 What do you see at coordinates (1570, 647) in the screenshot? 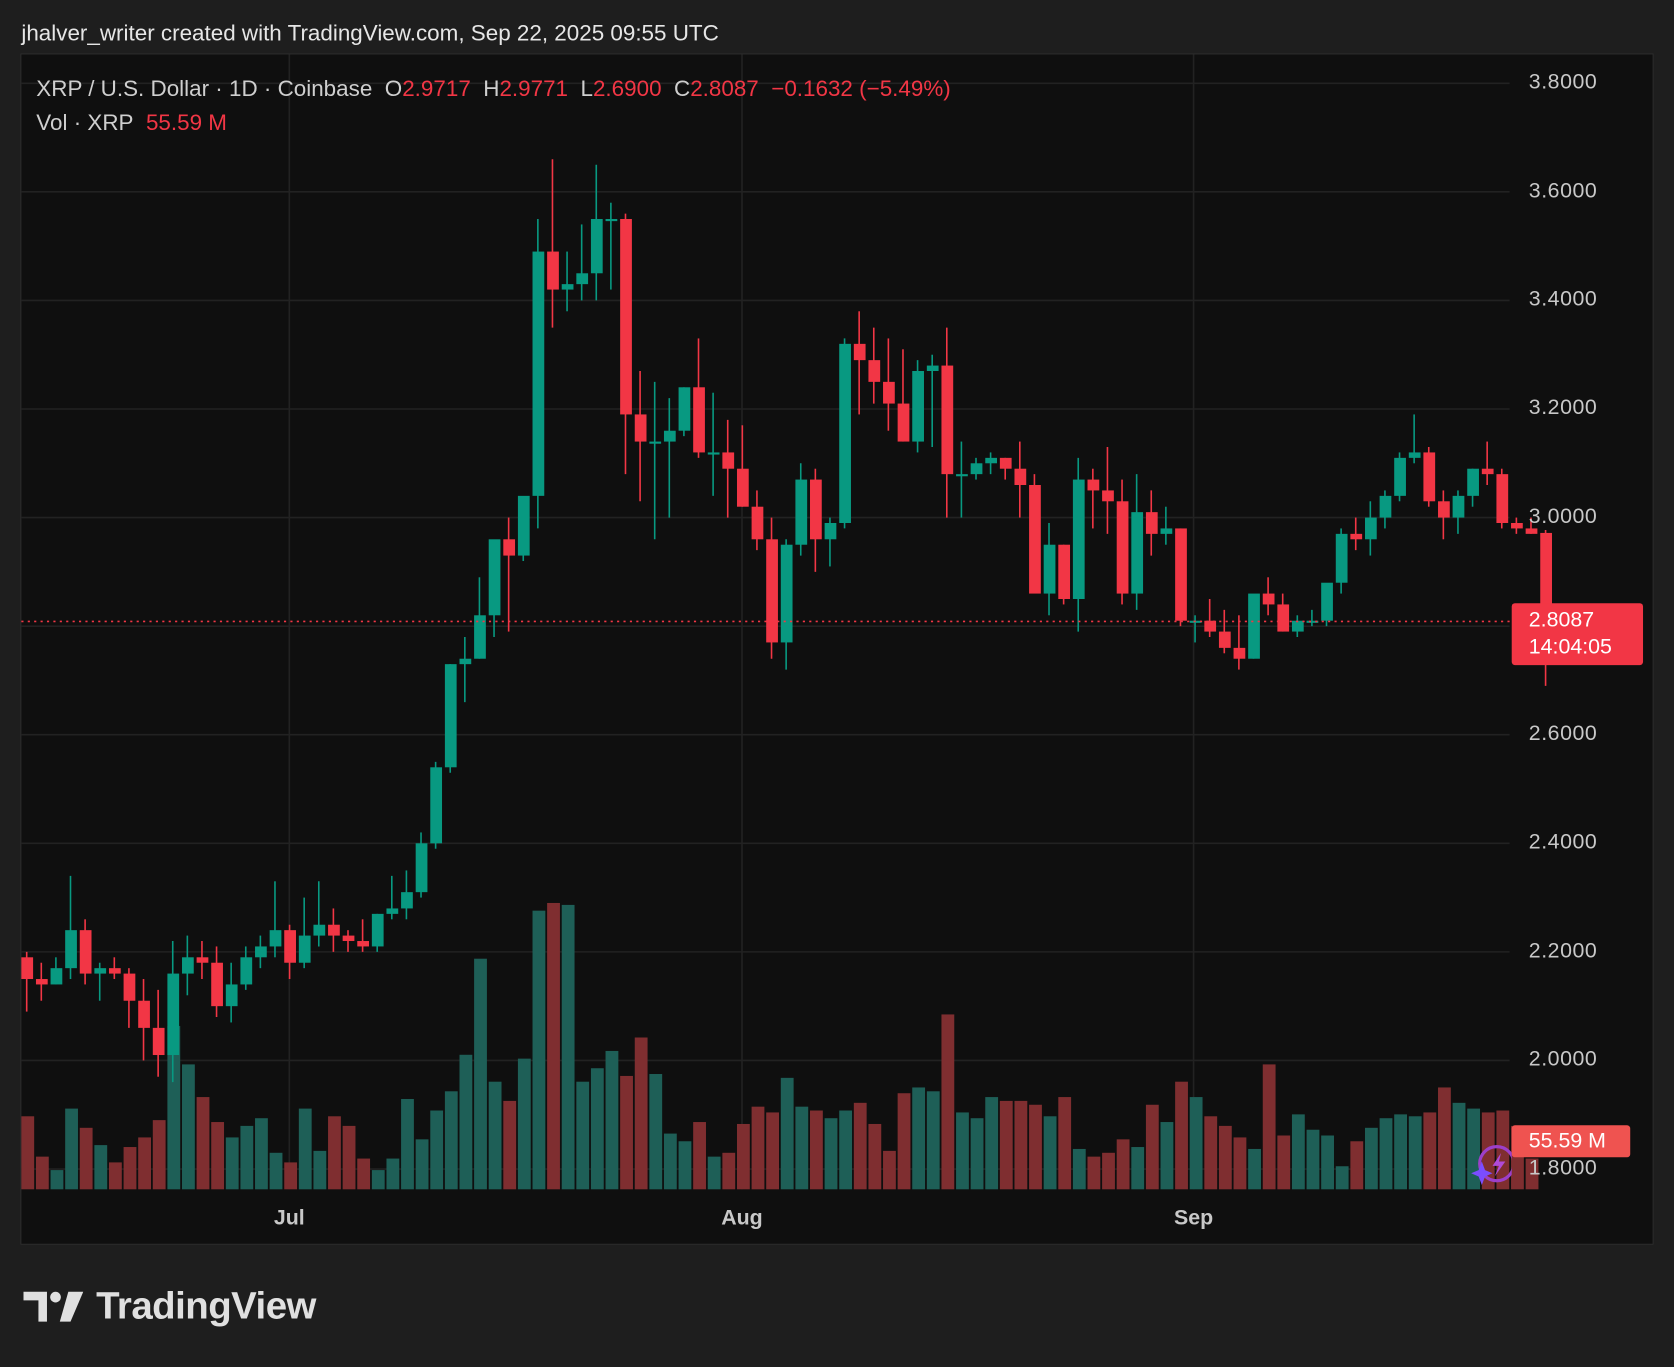
I see `bar-countdown: 14:04:05` at bounding box center [1570, 647].